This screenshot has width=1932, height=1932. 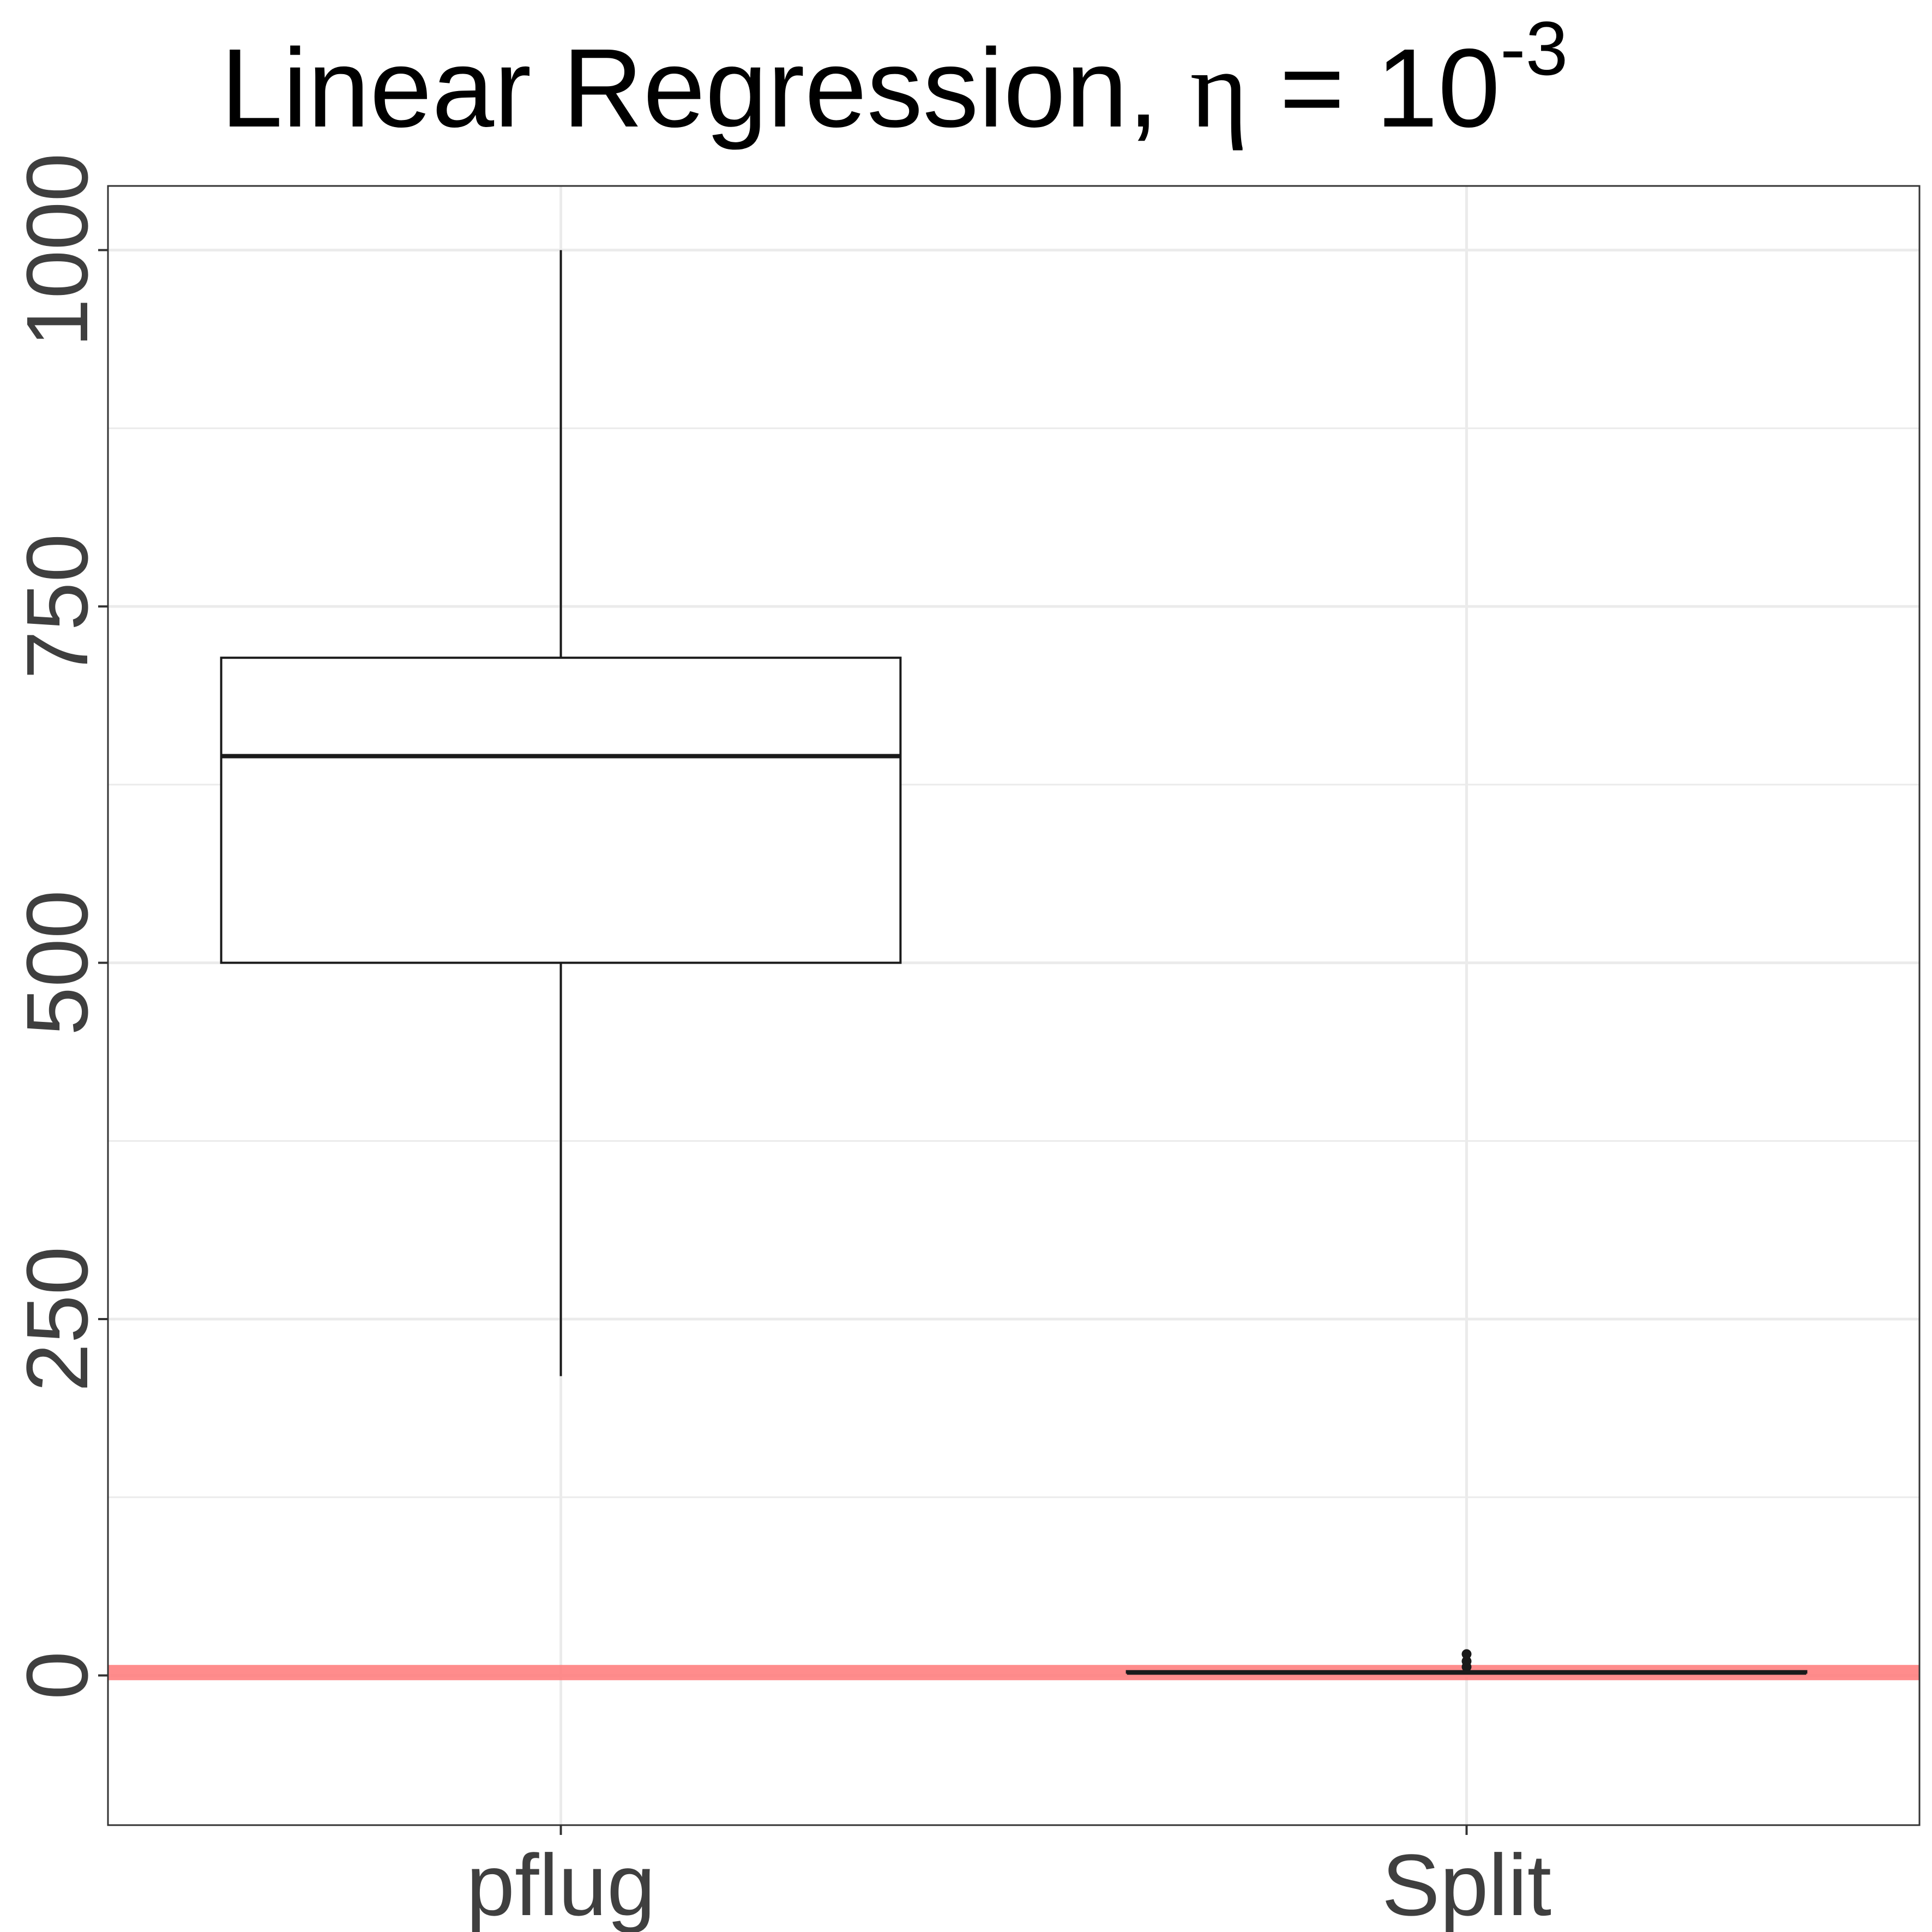 What do you see at coordinates (57, 1319) in the screenshot?
I see `y-tick-label: 250` at bounding box center [57, 1319].